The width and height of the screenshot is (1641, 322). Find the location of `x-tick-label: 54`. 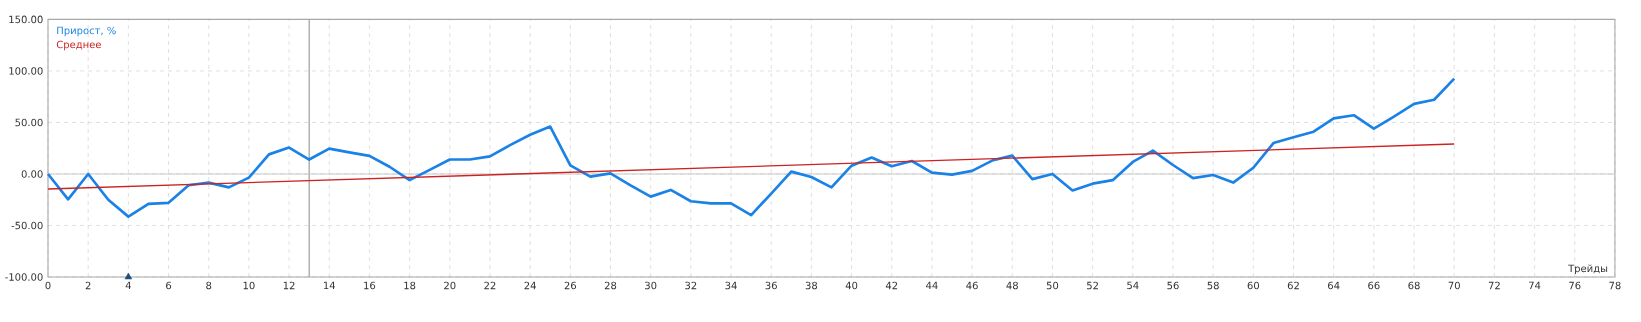

x-tick-label: 54 is located at coordinates (1133, 285).